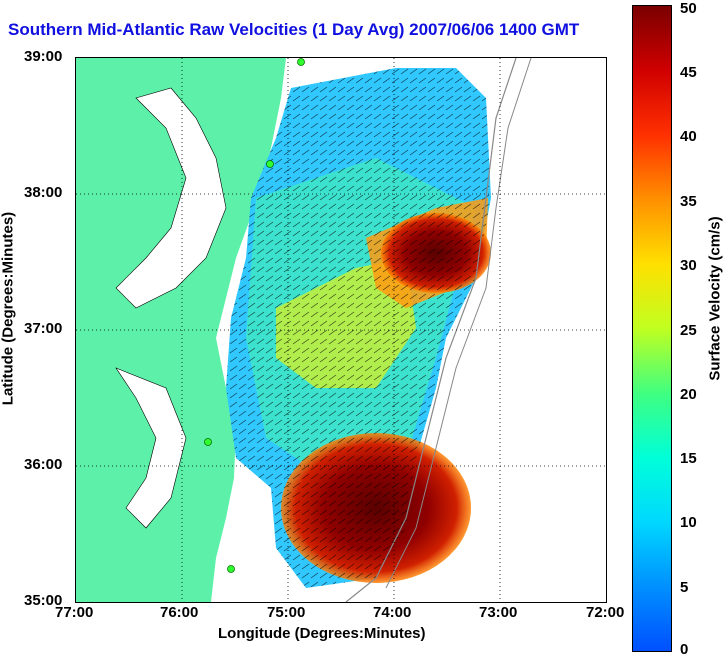 The image size is (724, 659). I want to click on y-tick: 35:00, so click(43, 600).